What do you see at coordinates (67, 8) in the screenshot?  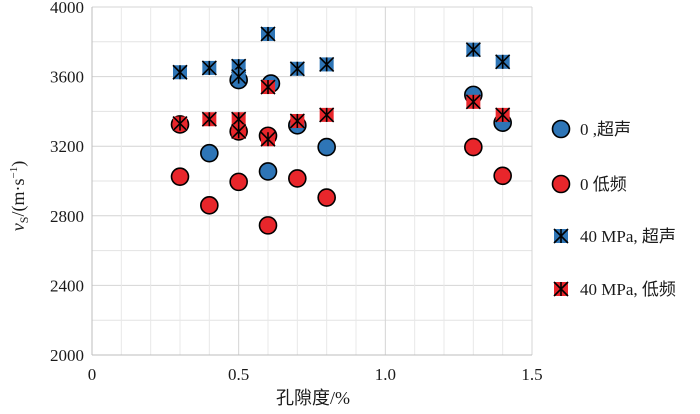 I see `y-tick-label: 4000` at bounding box center [67, 8].